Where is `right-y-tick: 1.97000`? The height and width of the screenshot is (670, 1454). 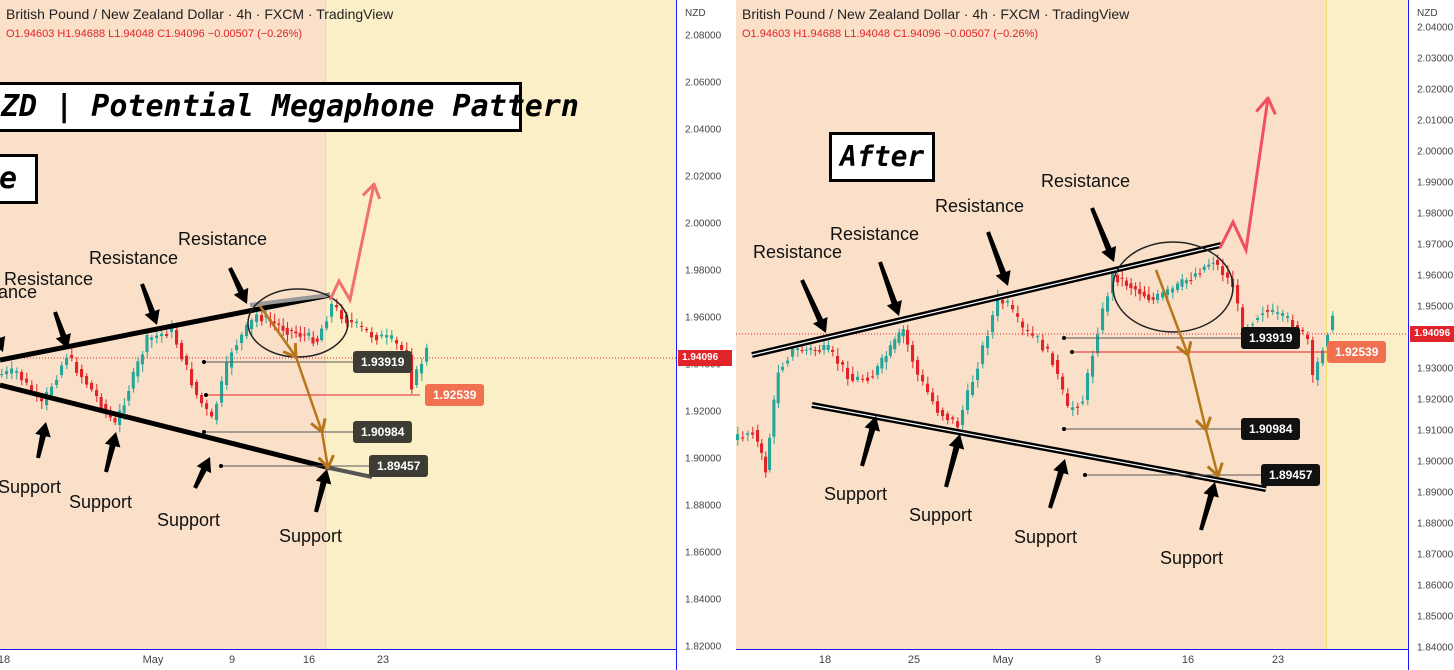 right-y-tick: 1.97000 is located at coordinates (1435, 245).